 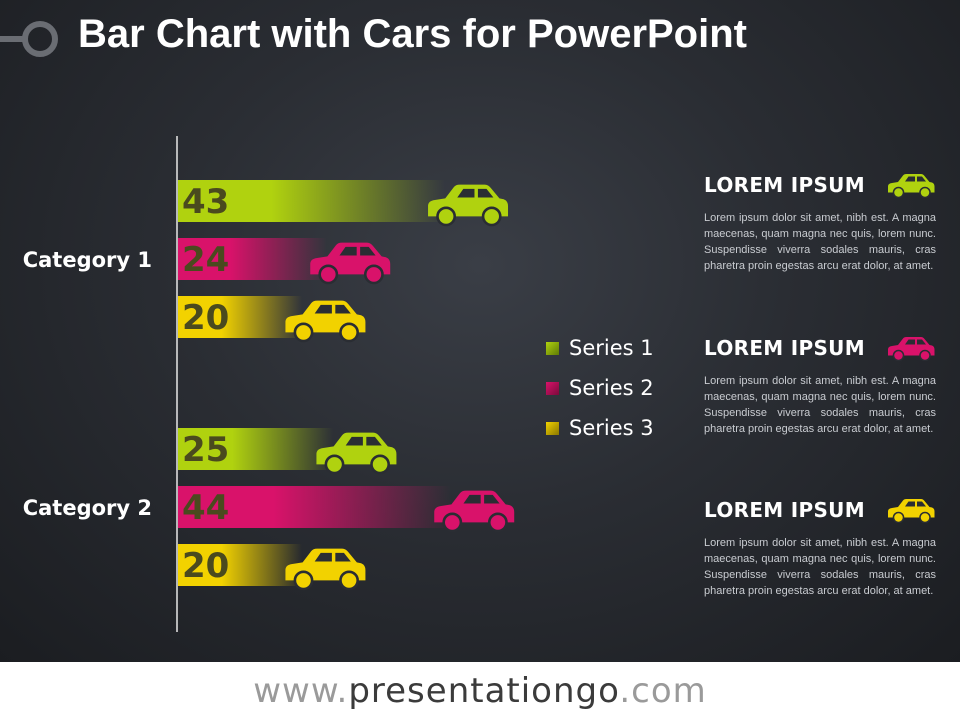 What do you see at coordinates (205, 202) in the screenshot?
I see `data-label: 43` at bounding box center [205, 202].